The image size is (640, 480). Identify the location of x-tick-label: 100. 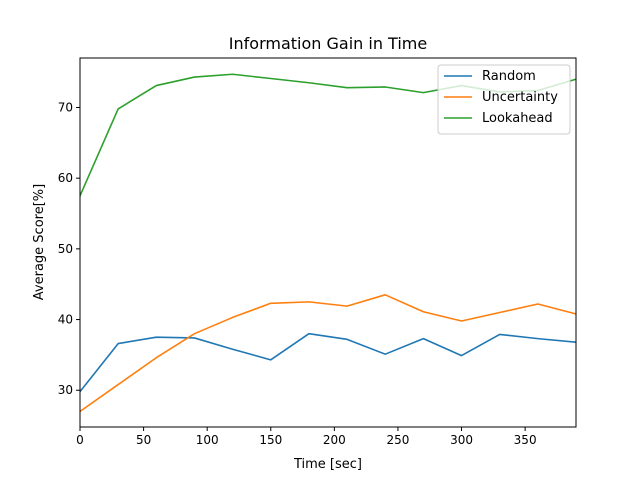
(207, 440).